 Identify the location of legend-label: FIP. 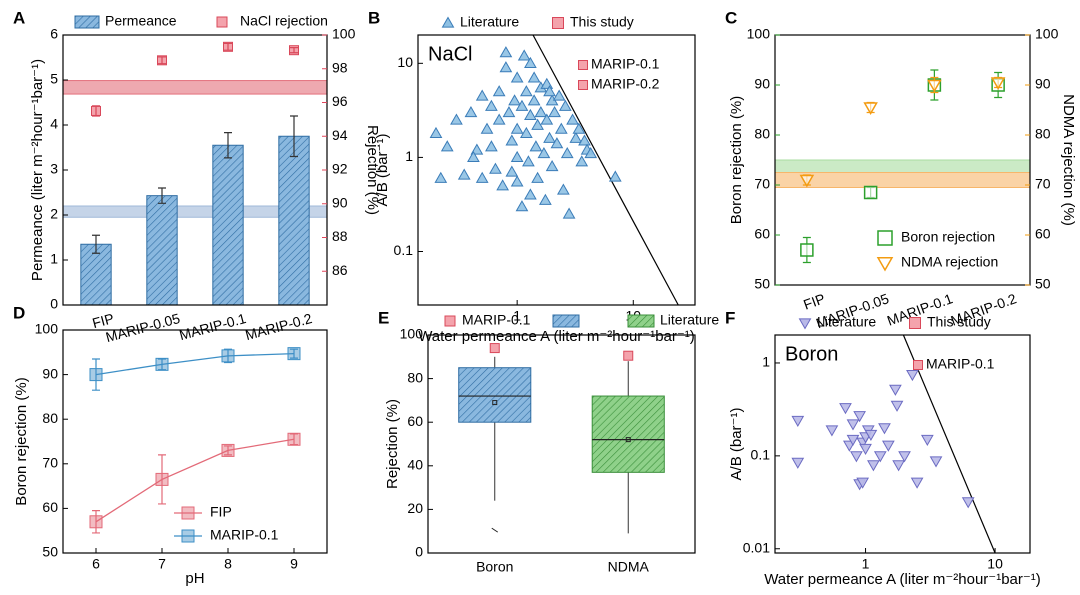
(221, 512).